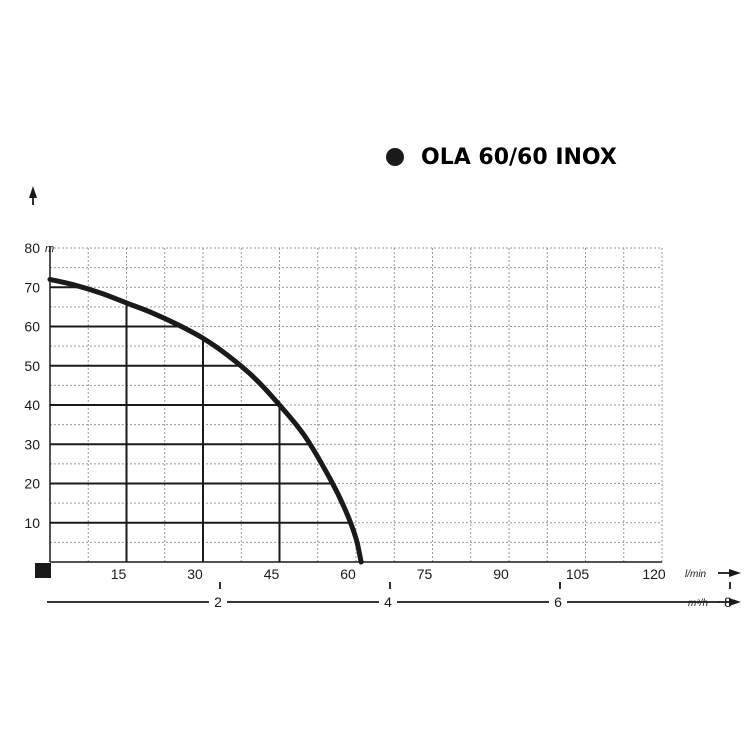 This screenshot has width=750, height=750. Describe the element at coordinates (32, 444) in the screenshot. I see `y-tick-label: 30` at that location.